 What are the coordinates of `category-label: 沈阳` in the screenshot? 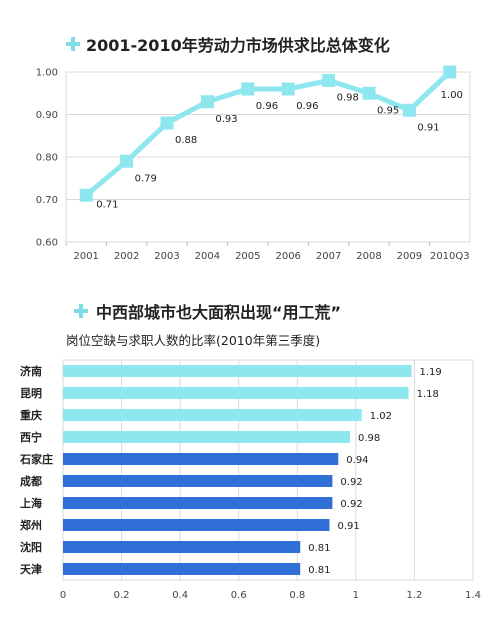 It's located at (31, 547).